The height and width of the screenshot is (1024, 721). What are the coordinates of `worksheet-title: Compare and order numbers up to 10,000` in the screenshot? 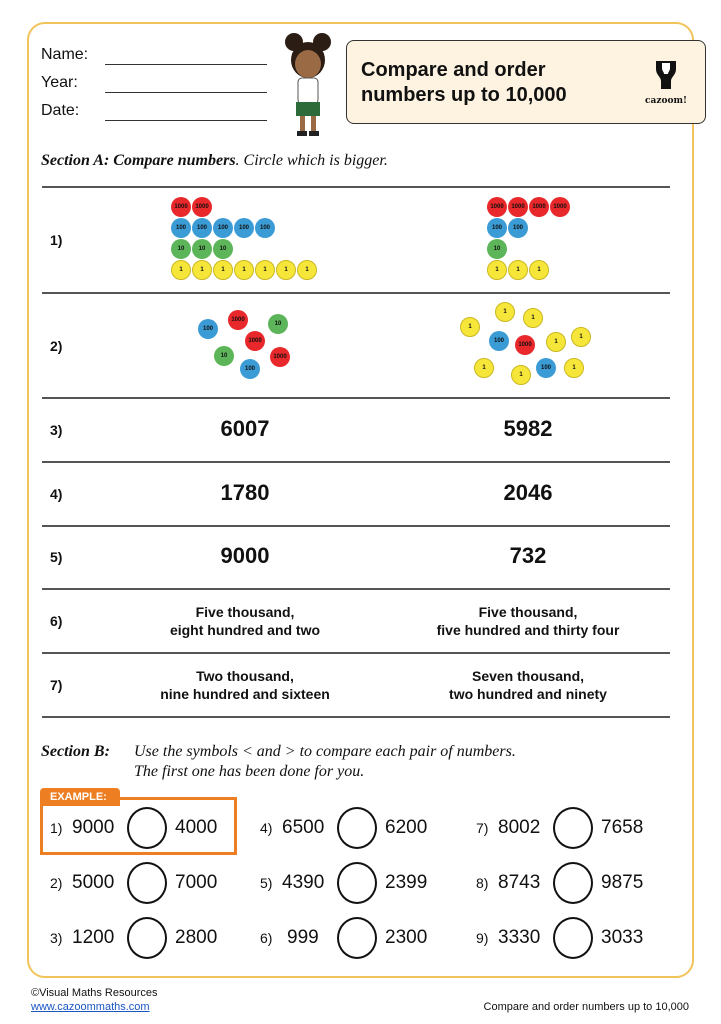 It's located at (464, 82).